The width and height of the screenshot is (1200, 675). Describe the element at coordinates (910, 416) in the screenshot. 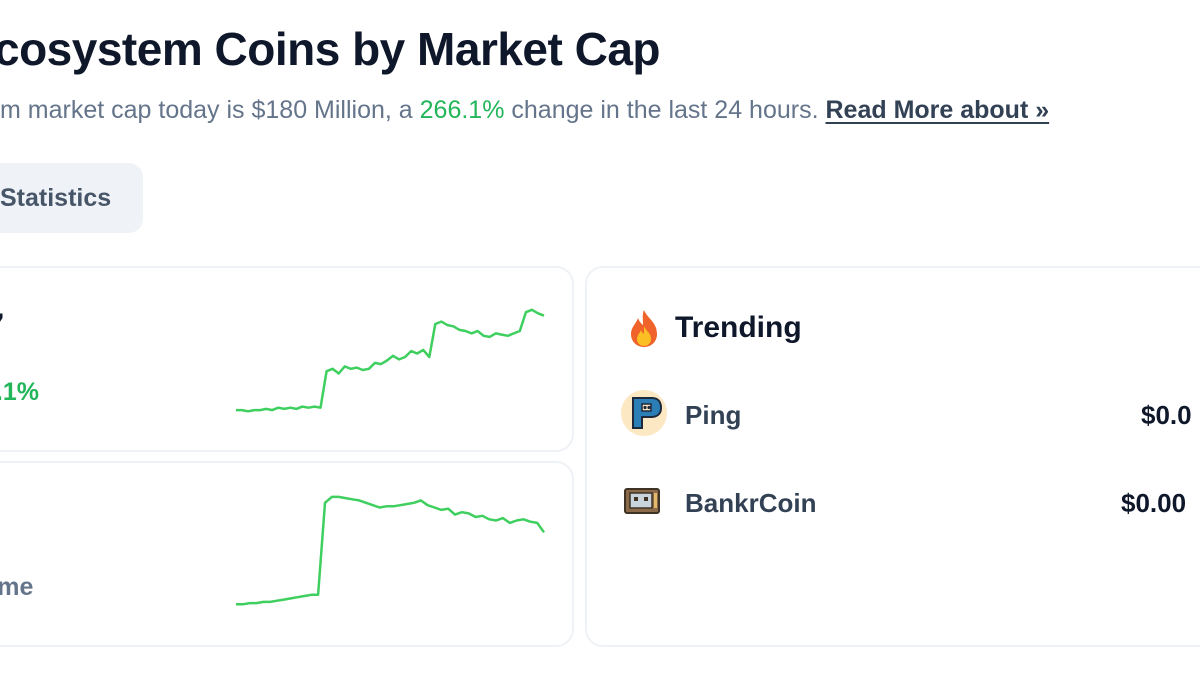

I see `trending-item-ping: Ping $0.0` at that location.